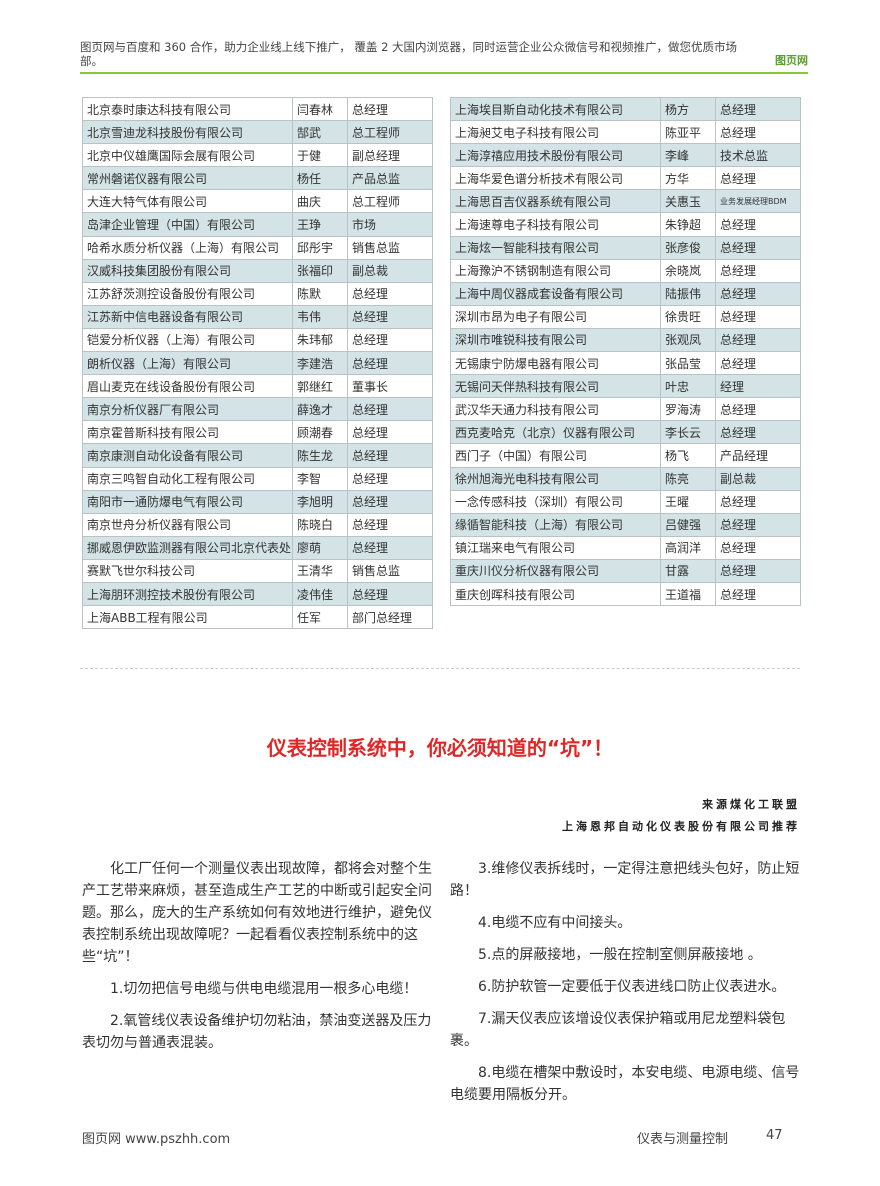 The width and height of the screenshot is (880, 1186). I want to click on cell-position: 副总经理, so click(390, 155).